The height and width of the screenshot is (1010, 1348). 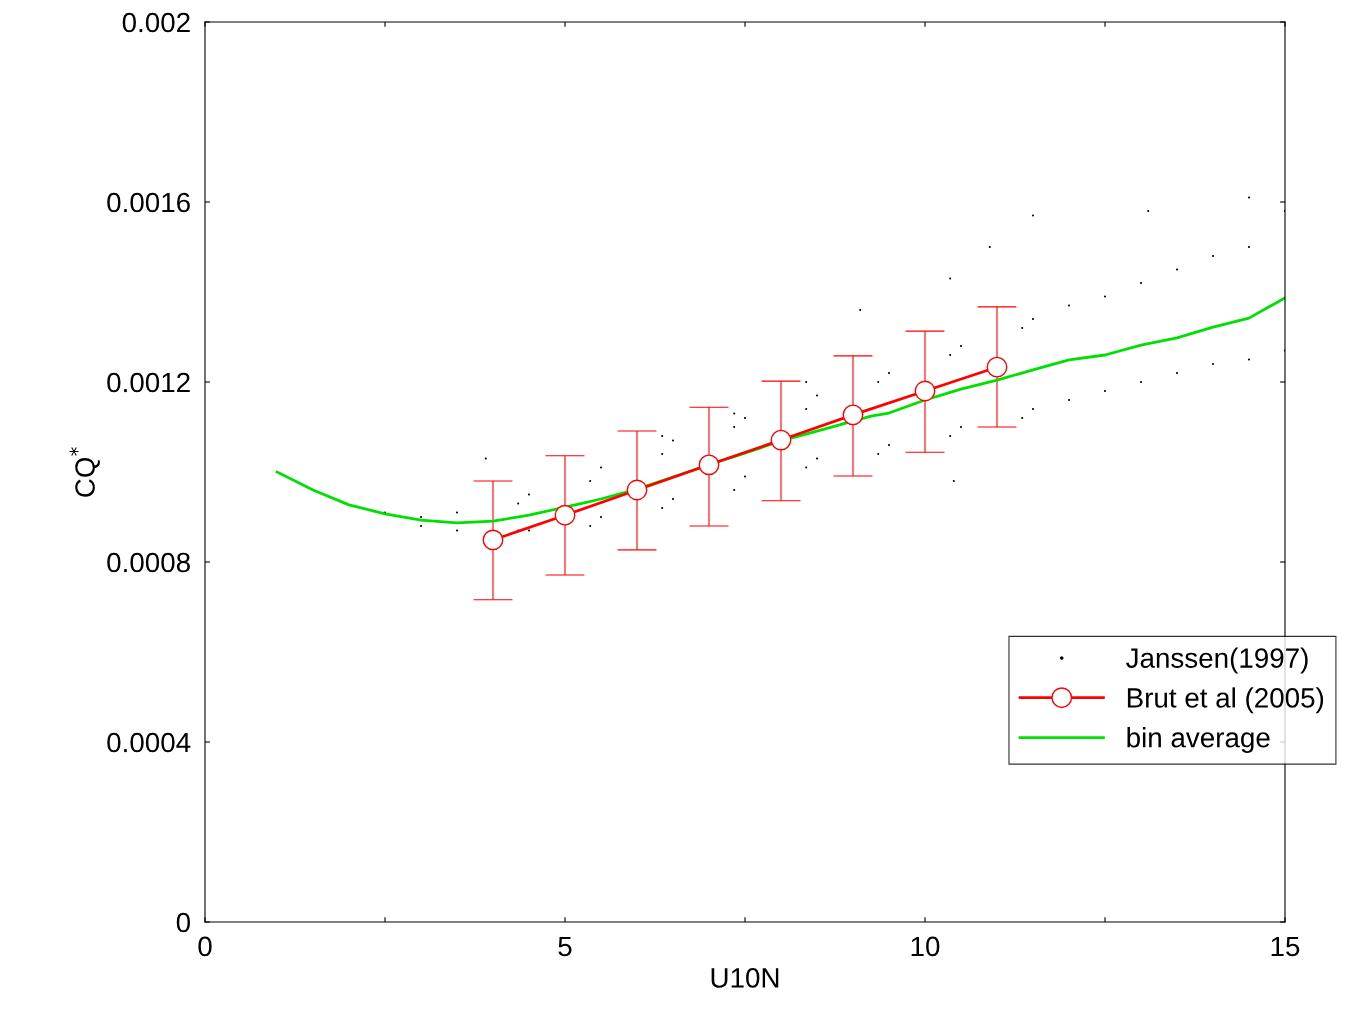 What do you see at coordinates (84, 472) in the screenshot?
I see `y-axis-title: CQ$^{*}$` at bounding box center [84, 472].